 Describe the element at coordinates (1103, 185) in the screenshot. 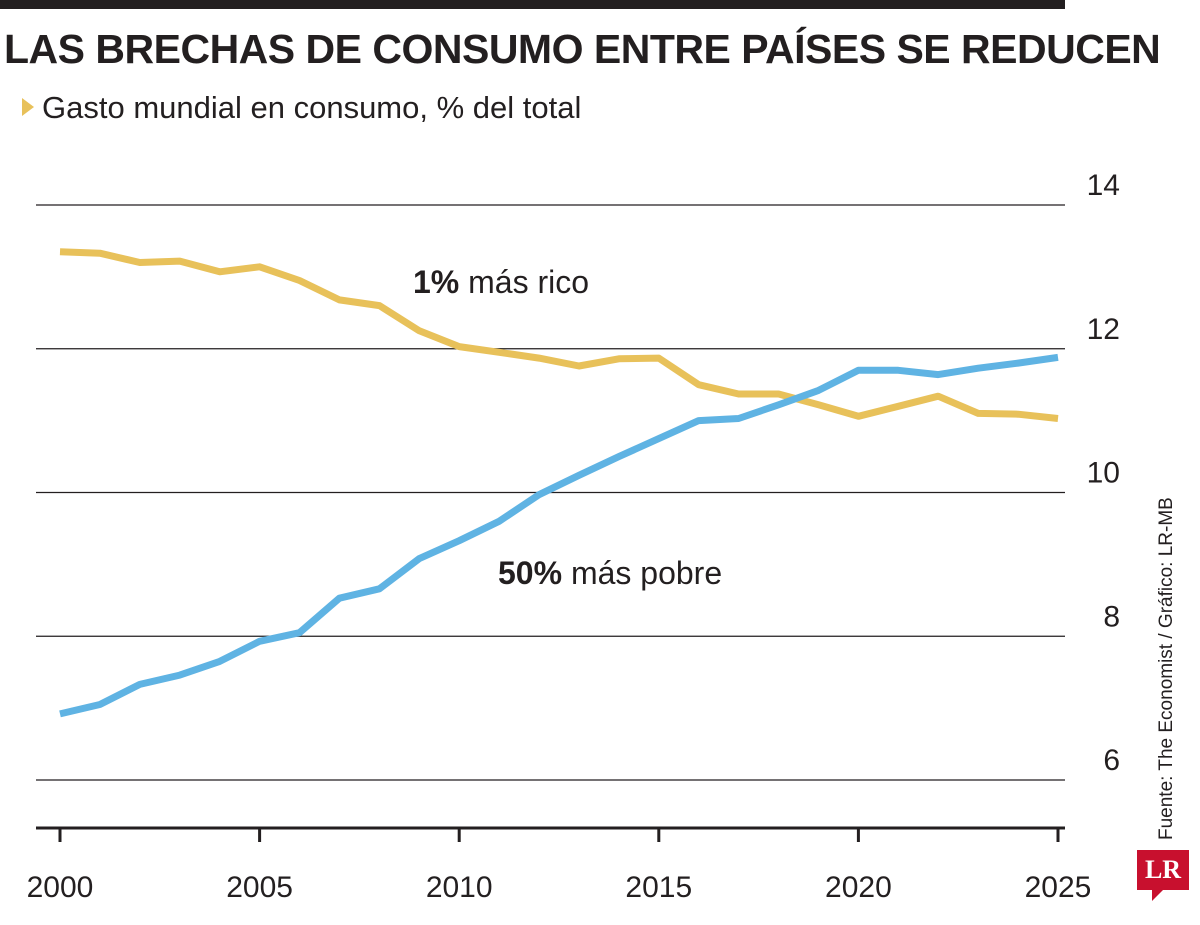

I see `y-tick-label-14: 14` at that location.